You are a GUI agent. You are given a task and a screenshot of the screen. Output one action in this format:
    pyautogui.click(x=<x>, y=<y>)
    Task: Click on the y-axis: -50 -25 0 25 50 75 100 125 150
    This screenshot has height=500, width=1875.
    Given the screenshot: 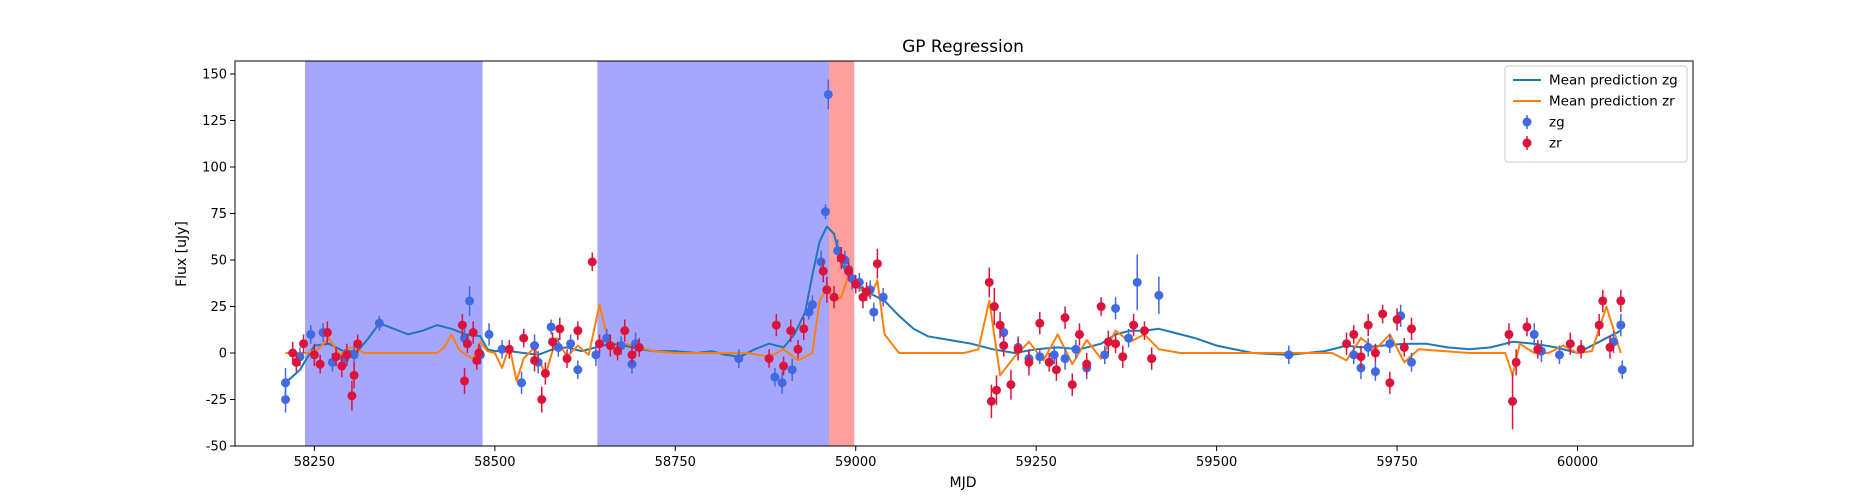 What is the action you would take?
    pyautogui.click(x=218, y=261)
    